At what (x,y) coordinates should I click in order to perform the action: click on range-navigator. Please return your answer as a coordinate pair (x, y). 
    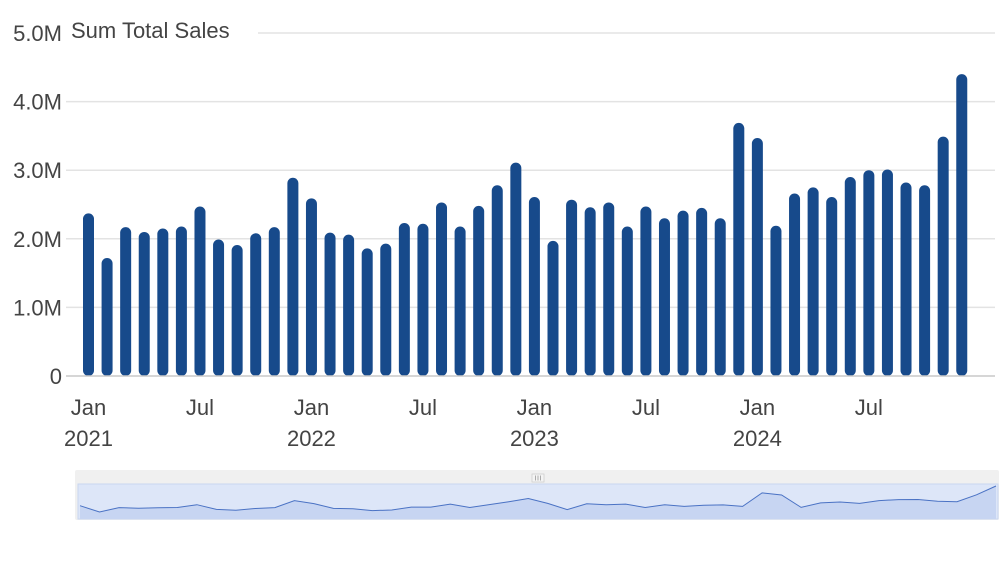
    Looking at the image, I should click on (537, 495).